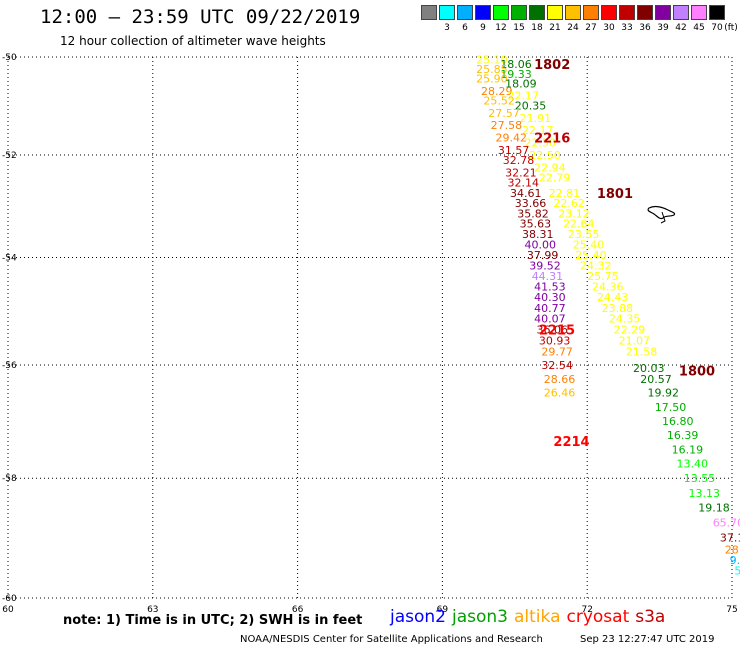 Image resolution: width=740 pixels, height=650 pixels. Describe the element at coordinates (661, 214) in the screenshot. I see `island-outline` at that location.